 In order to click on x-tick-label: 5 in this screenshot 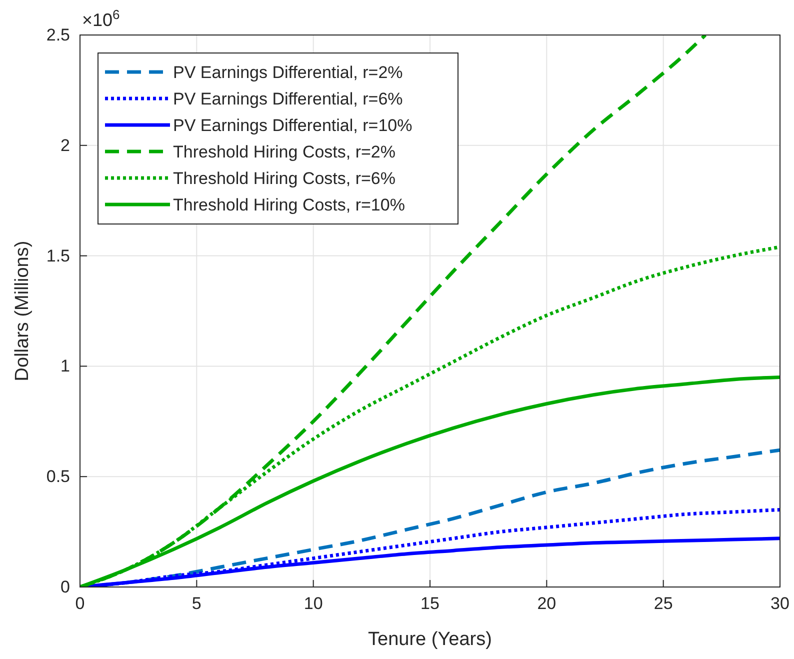, I will do `click(197, 604)`.